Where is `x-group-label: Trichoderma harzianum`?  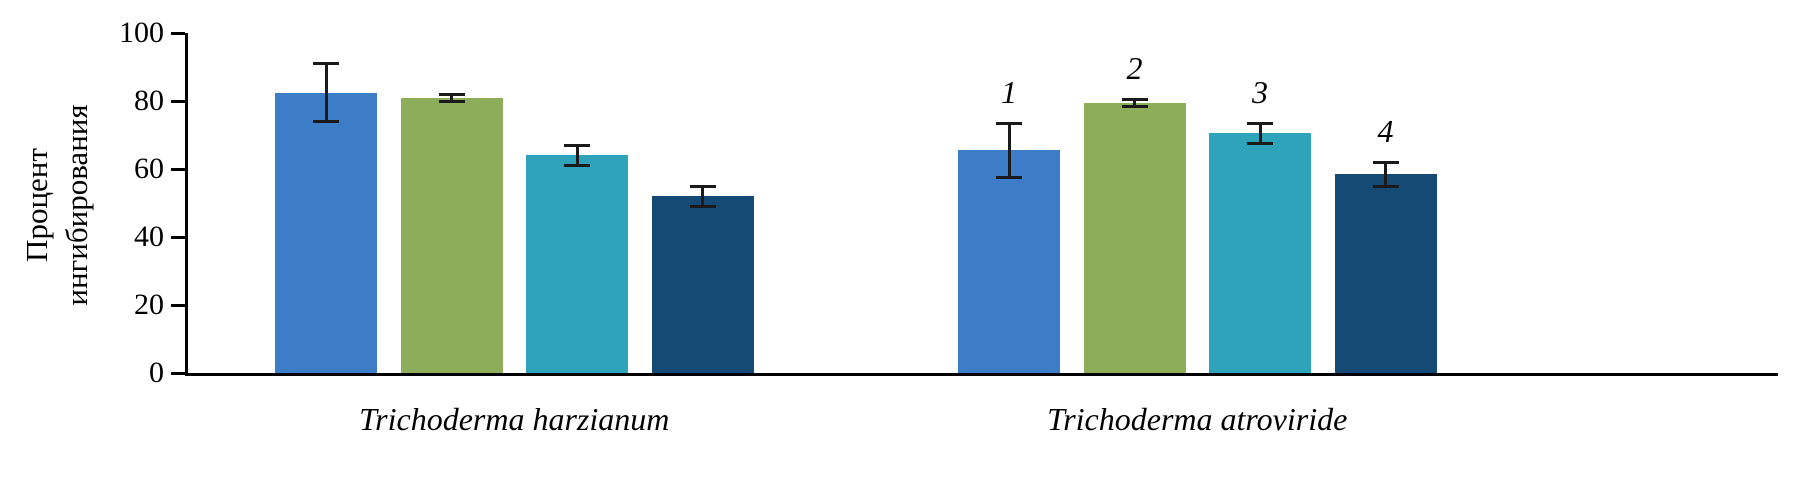 x-group-label: Trichoderma harzianum is located at coordinates (514, 419).